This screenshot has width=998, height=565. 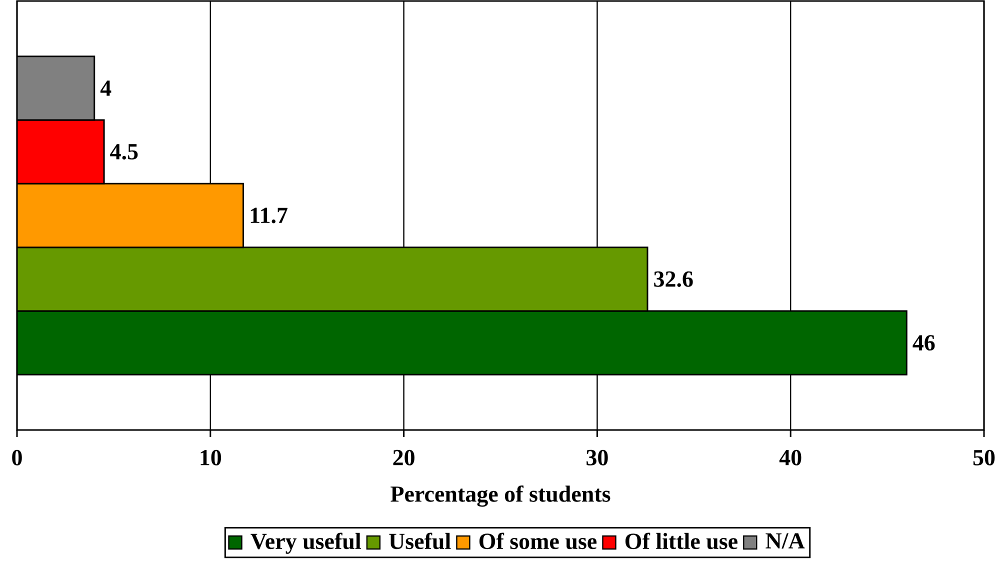 What do you see at coordinates (403, 458) in the screenshot?
I see `x-tick-label: 20` at bounding box center [403, 458].